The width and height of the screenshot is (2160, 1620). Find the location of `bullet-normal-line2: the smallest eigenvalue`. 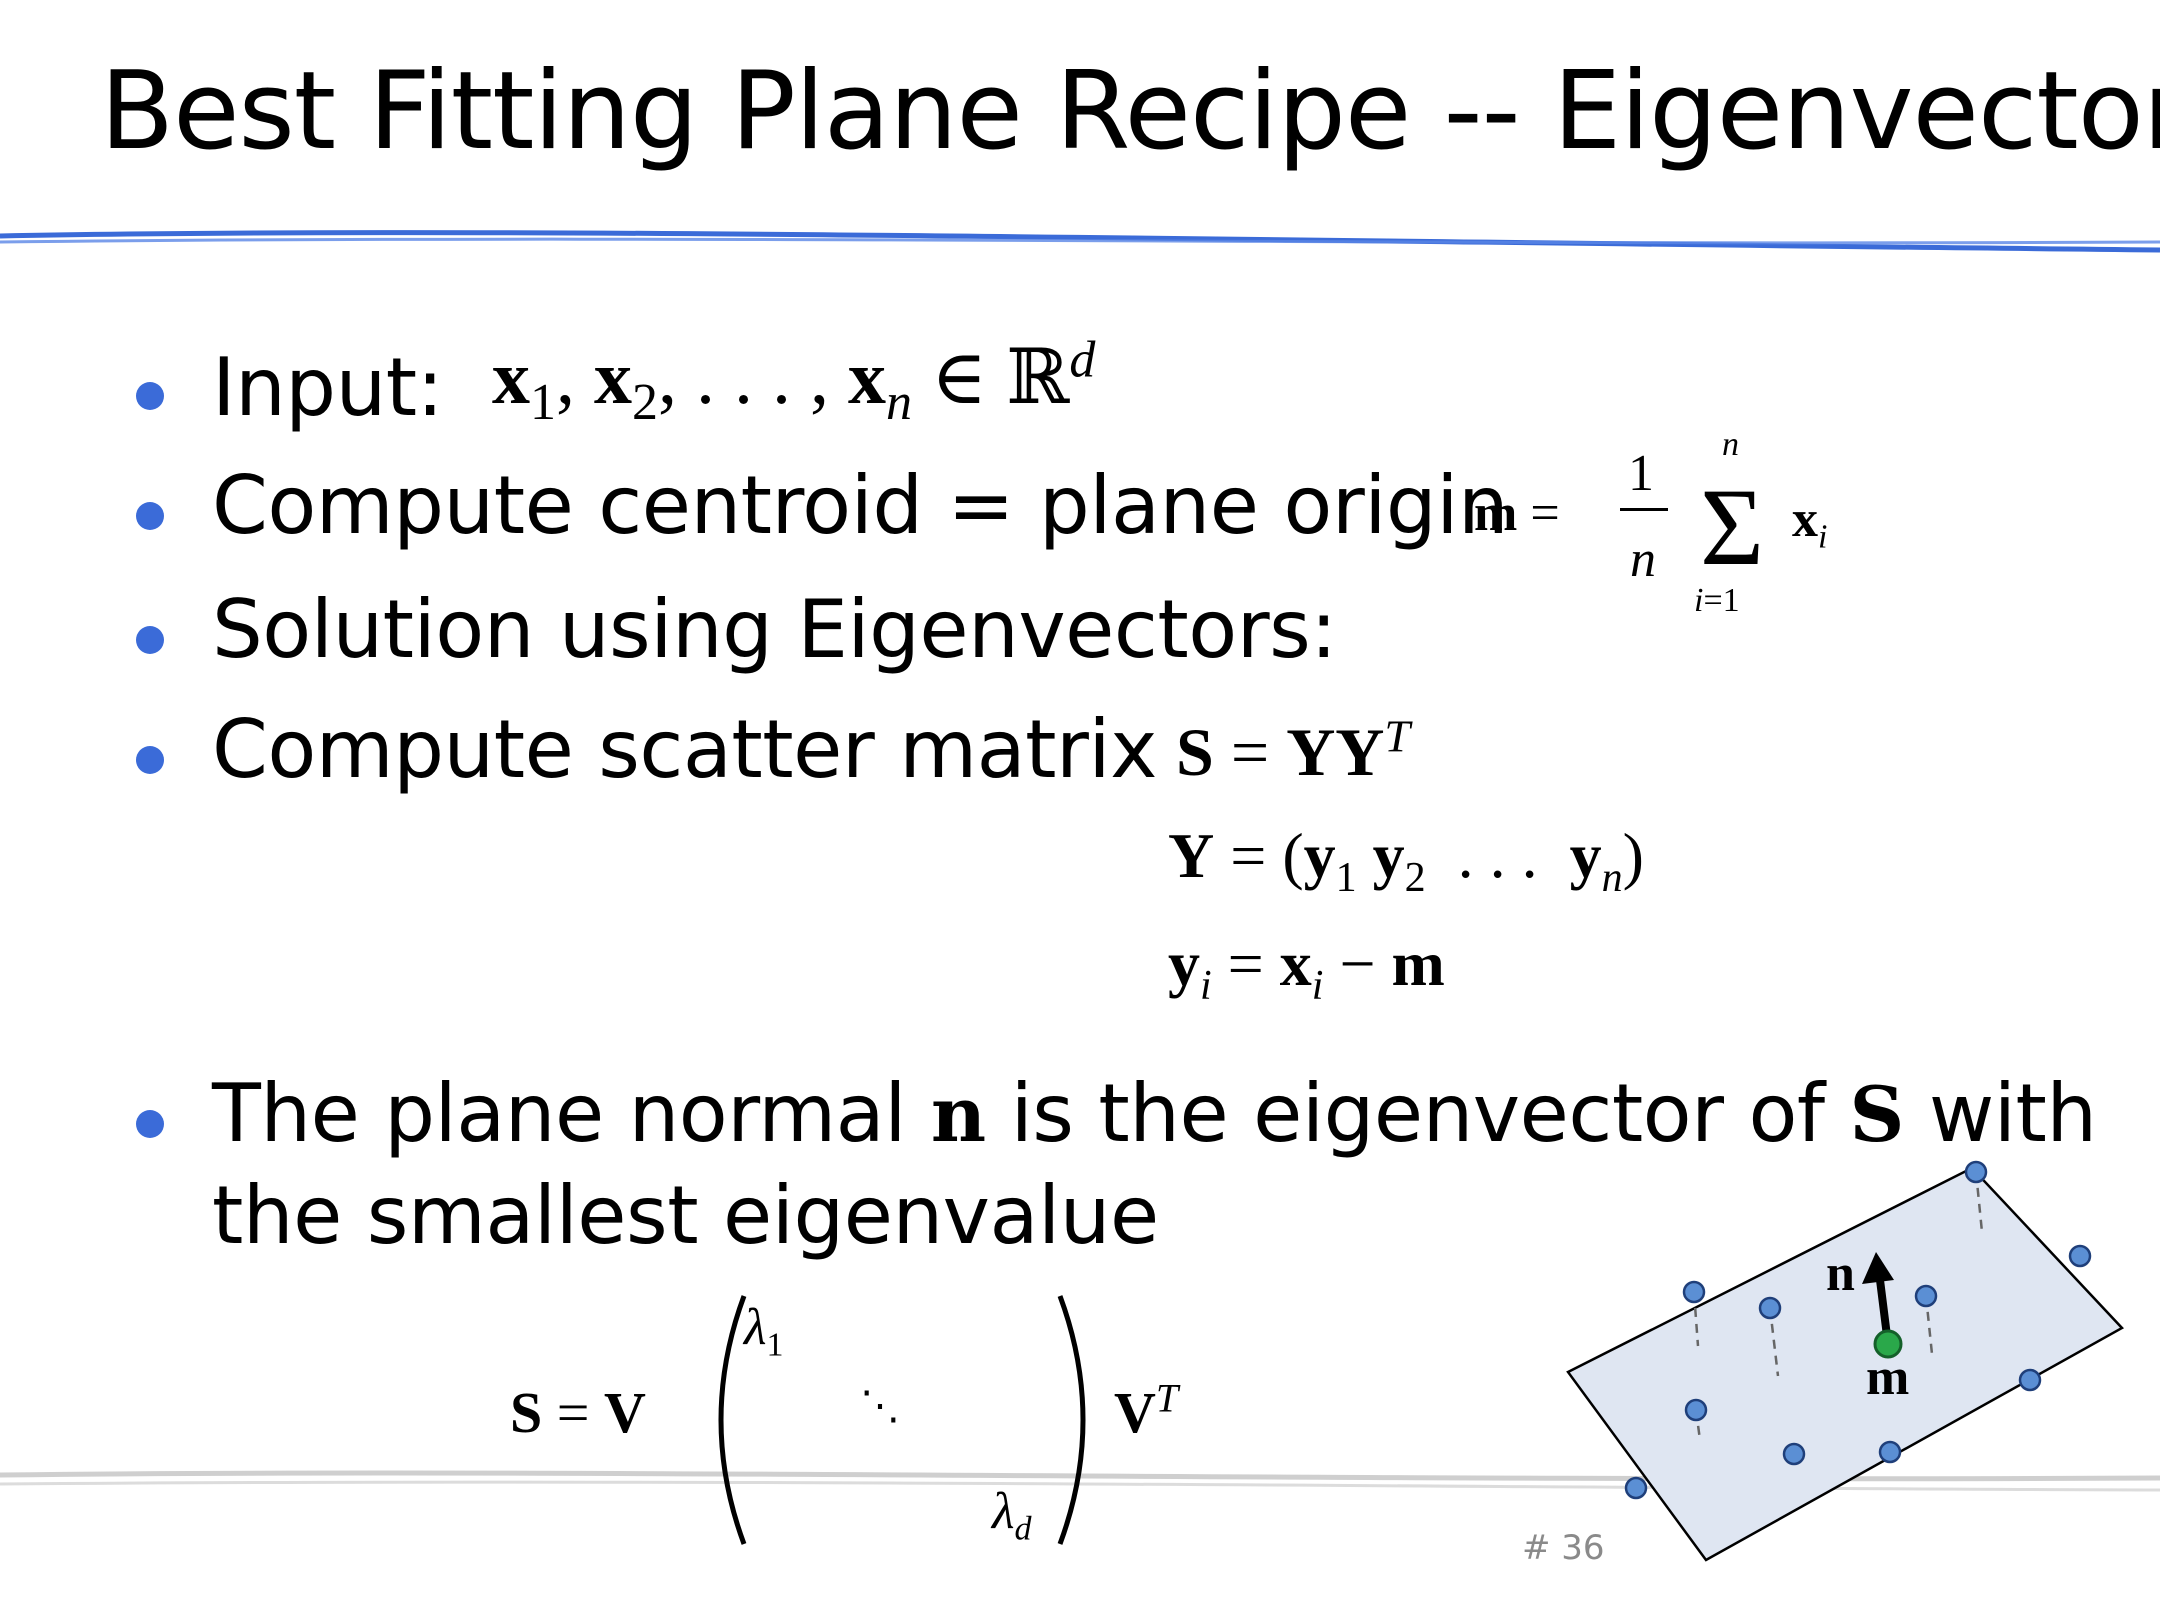

bullet-normal-line2: the smallest eigenvalue is located at coordinates (685, 1215).